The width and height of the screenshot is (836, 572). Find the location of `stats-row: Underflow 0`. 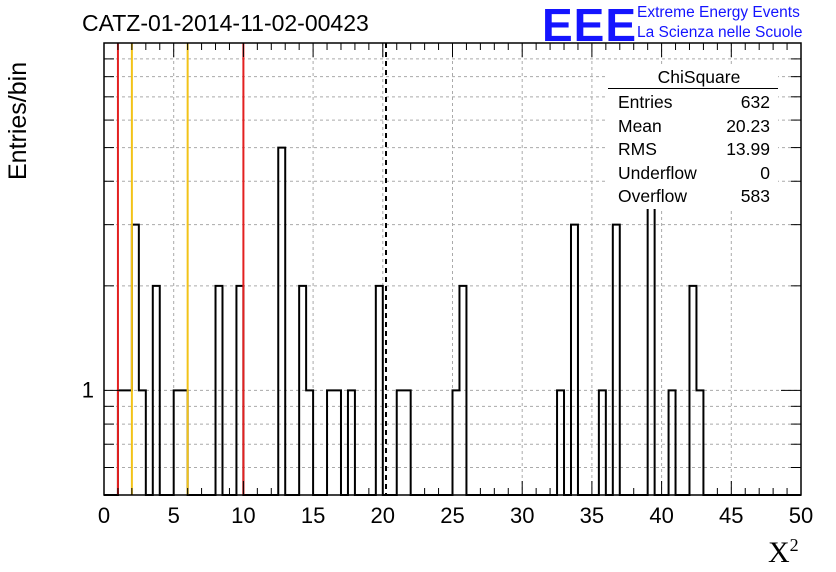

stats-row: Underflow 0 is located at coordinates (694, 172).